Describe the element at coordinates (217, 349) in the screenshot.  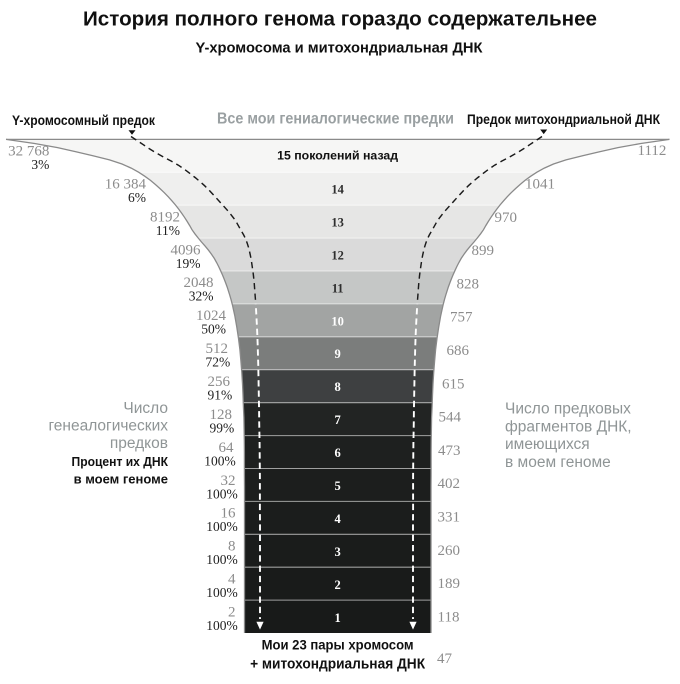
I see `svg-text: 512` at that location.